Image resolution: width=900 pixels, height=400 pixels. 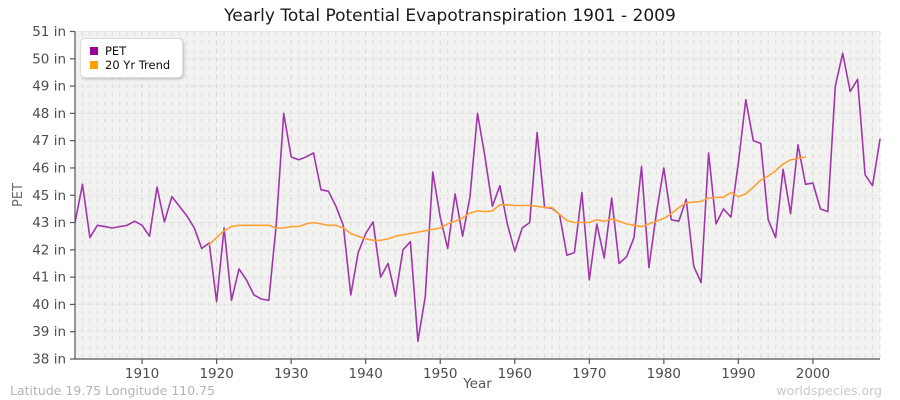 What do you see at coordinates (49, 141) in the screenshot?
I see `y-tick-label: 47 in` at bounding box center [49, 141].